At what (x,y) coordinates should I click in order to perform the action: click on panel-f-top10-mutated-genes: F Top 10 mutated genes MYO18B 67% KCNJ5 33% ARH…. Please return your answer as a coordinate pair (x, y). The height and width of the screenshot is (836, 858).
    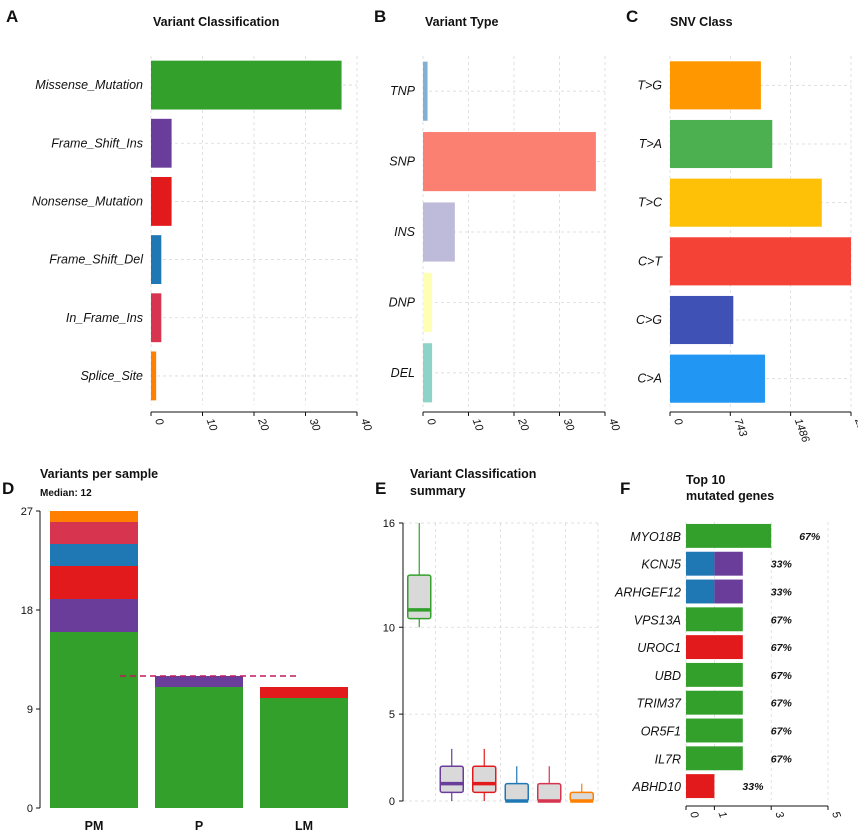
    Looking at the image, I should click on (728, 647).